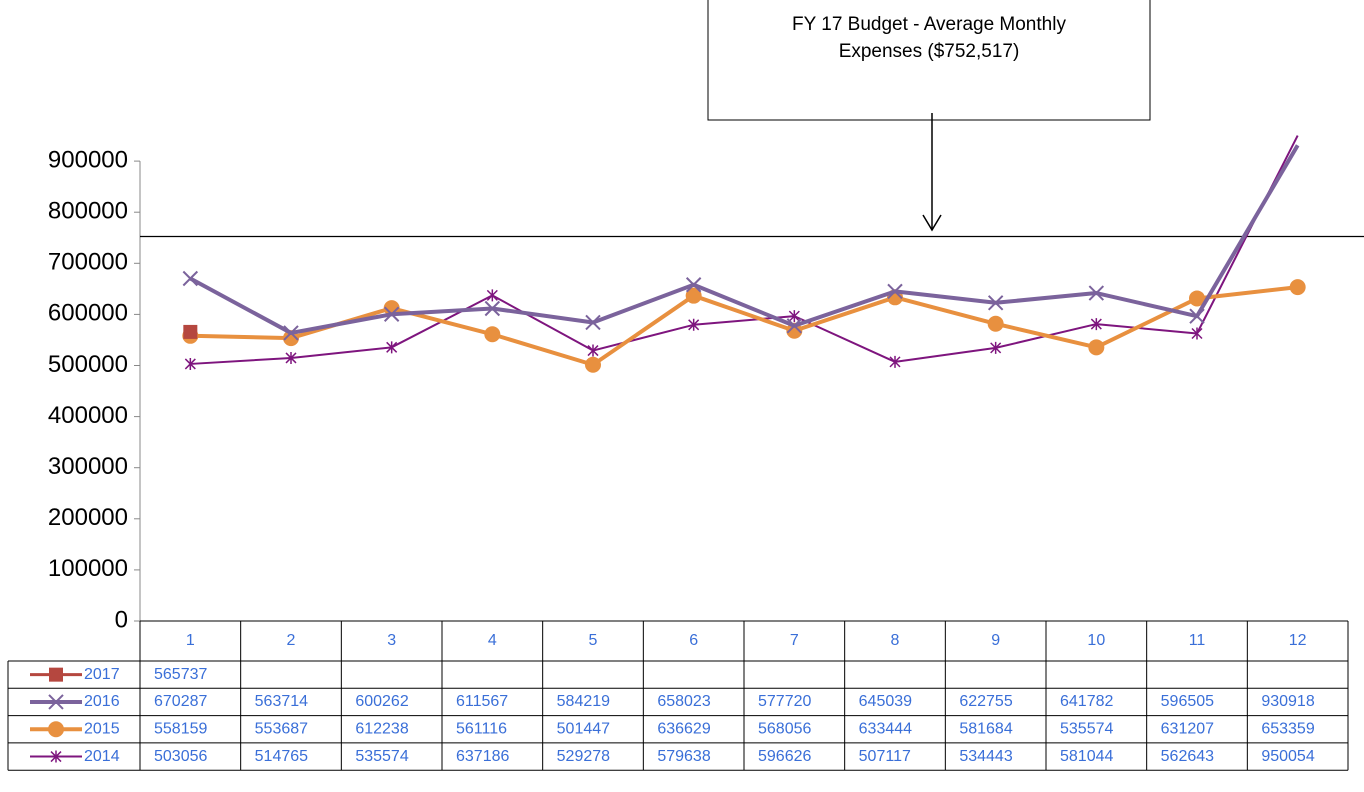 This screenshot has height=792, width=1364. Describe the element at coordinates (102, 701) in the screenshot. I see `legend-label: 2016` at that location.